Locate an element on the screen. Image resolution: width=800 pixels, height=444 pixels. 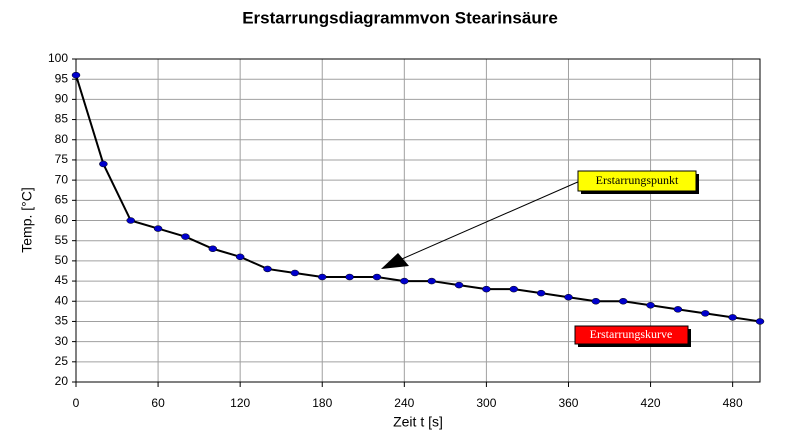
y-tick-label: 90 is located at coordinates (62, 99).